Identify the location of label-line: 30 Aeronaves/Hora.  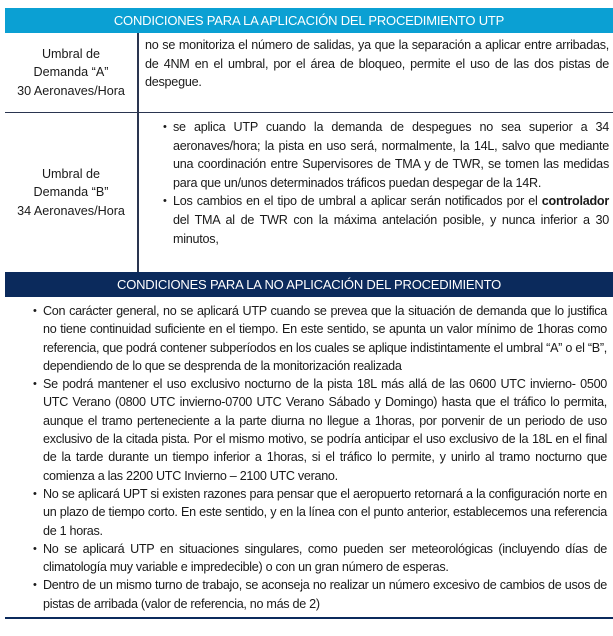
(71, 90).